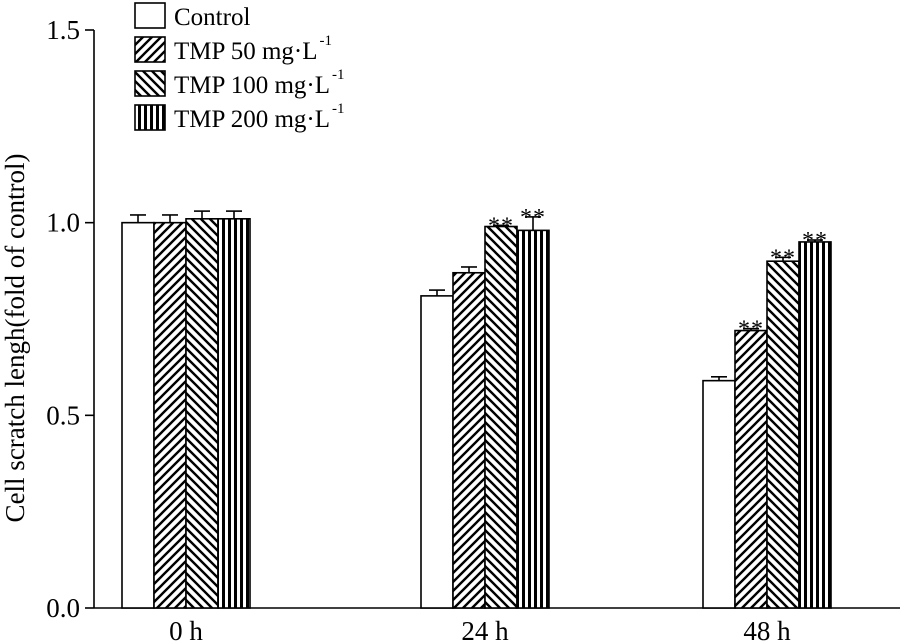 This screenshot has height=644, width=912. What do you see at coordinates (259, 117) in the screenshot?
I see `legend-label: TMP 200 mg·L -1` at bounding box center [259, 117].